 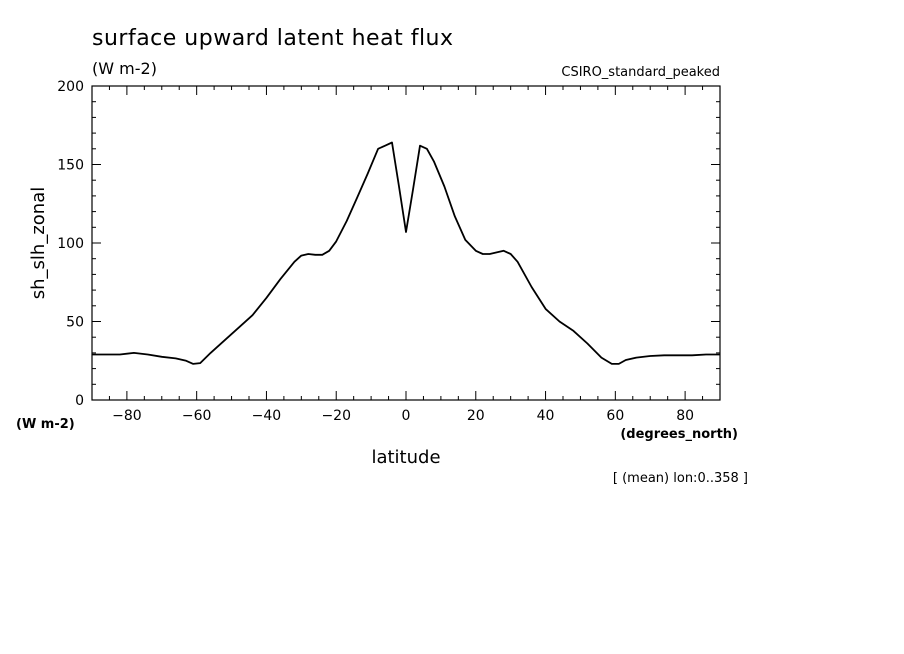 I want to click on x-tick-label: 0, so click(x=406, y=416).